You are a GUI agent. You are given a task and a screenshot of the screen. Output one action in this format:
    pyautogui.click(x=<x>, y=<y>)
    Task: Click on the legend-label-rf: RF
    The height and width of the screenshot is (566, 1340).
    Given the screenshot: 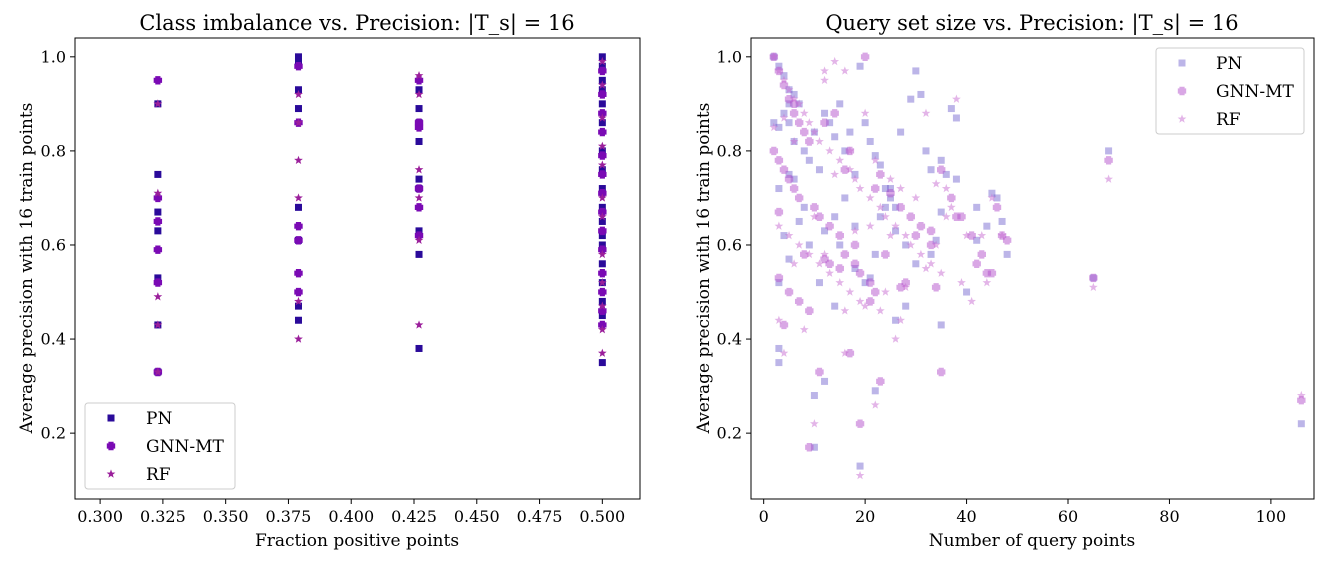 What is the action you would take?
    pyautogui.click(x=158, y=475)
    